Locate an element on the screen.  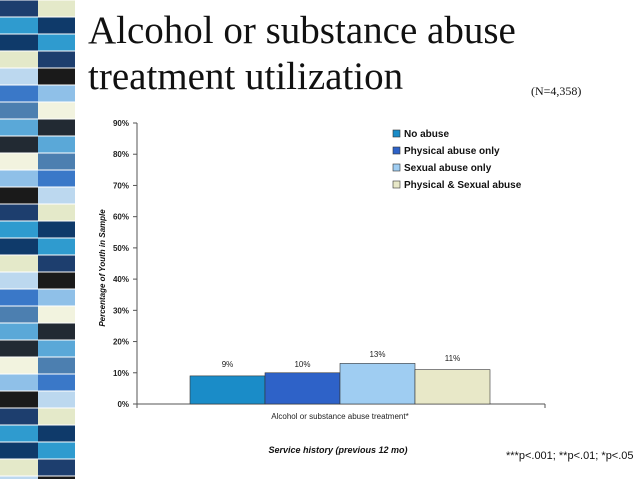
legend-label: Physical & Sexual abuse is located at coordinates (463, 185).